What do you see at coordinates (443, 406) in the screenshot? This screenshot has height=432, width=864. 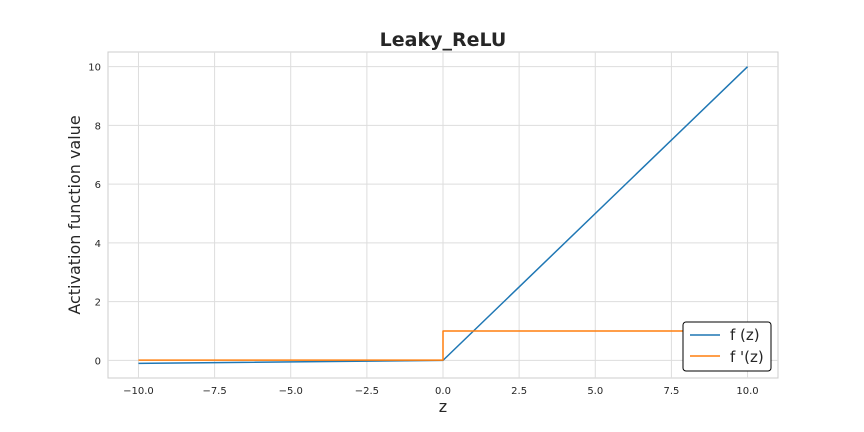 I see `x-axis-title: z` at bounding box center [443, 406].